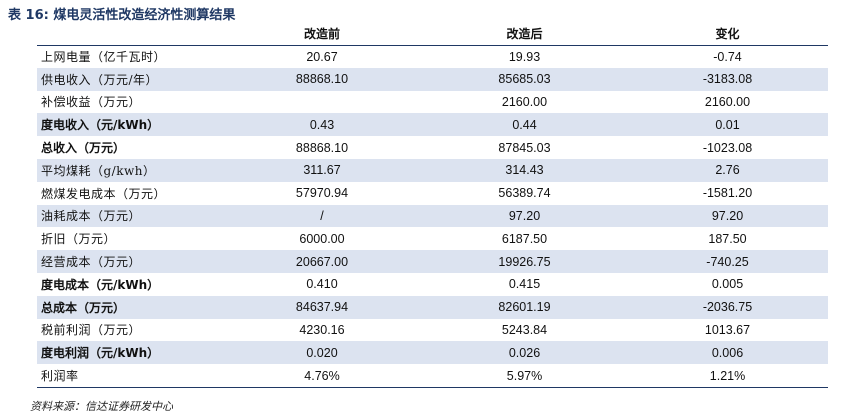 The width and height of the screenshot is (841, 420). Describe the element at coordinates (524, 307) in the screenshot. I see `value-after: 82601.19` at that location.